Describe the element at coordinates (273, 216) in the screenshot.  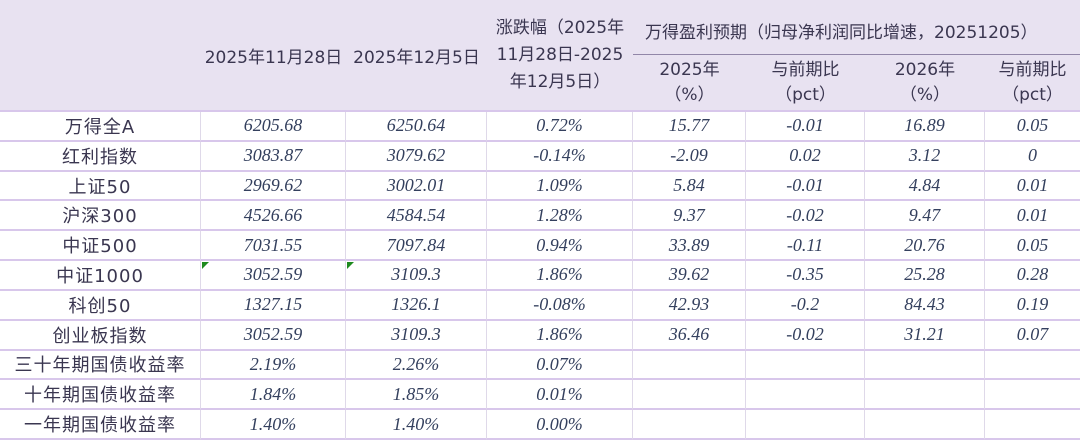
I see `cell-date1: 4526.66` at that location.